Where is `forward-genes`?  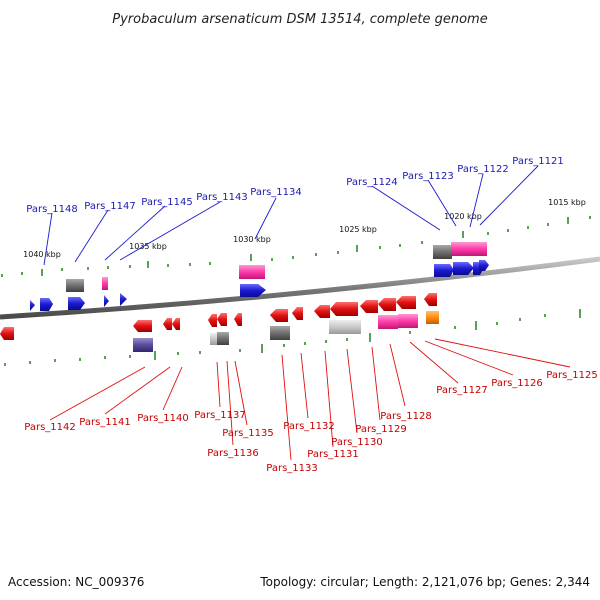
forward-genes is located at coordinates (259, 285).